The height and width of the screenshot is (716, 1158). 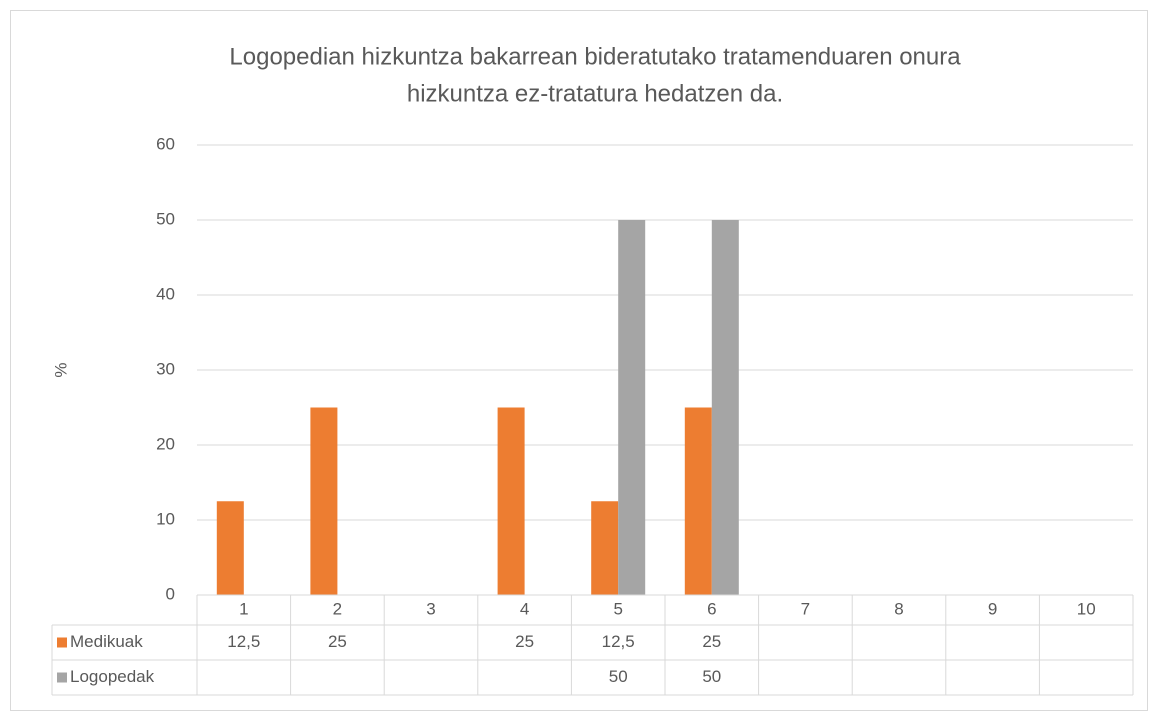 I want to click on chart-title: hizkuntza ez-tratatura hedatzen da., so click(x=595, y=93).